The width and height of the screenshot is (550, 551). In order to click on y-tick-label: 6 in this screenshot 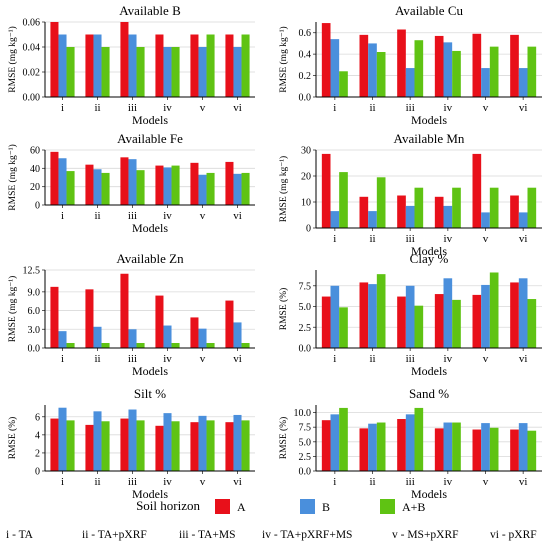, I will do `click(37, 417)`.